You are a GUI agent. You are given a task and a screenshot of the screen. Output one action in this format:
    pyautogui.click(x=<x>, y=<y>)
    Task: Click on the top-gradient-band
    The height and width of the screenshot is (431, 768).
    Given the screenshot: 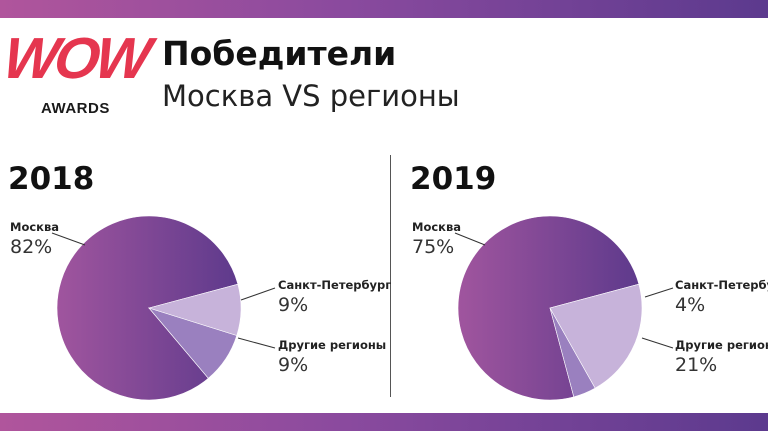 What is the action you would take?
    pyautogui.click(x=384, y=9)
    